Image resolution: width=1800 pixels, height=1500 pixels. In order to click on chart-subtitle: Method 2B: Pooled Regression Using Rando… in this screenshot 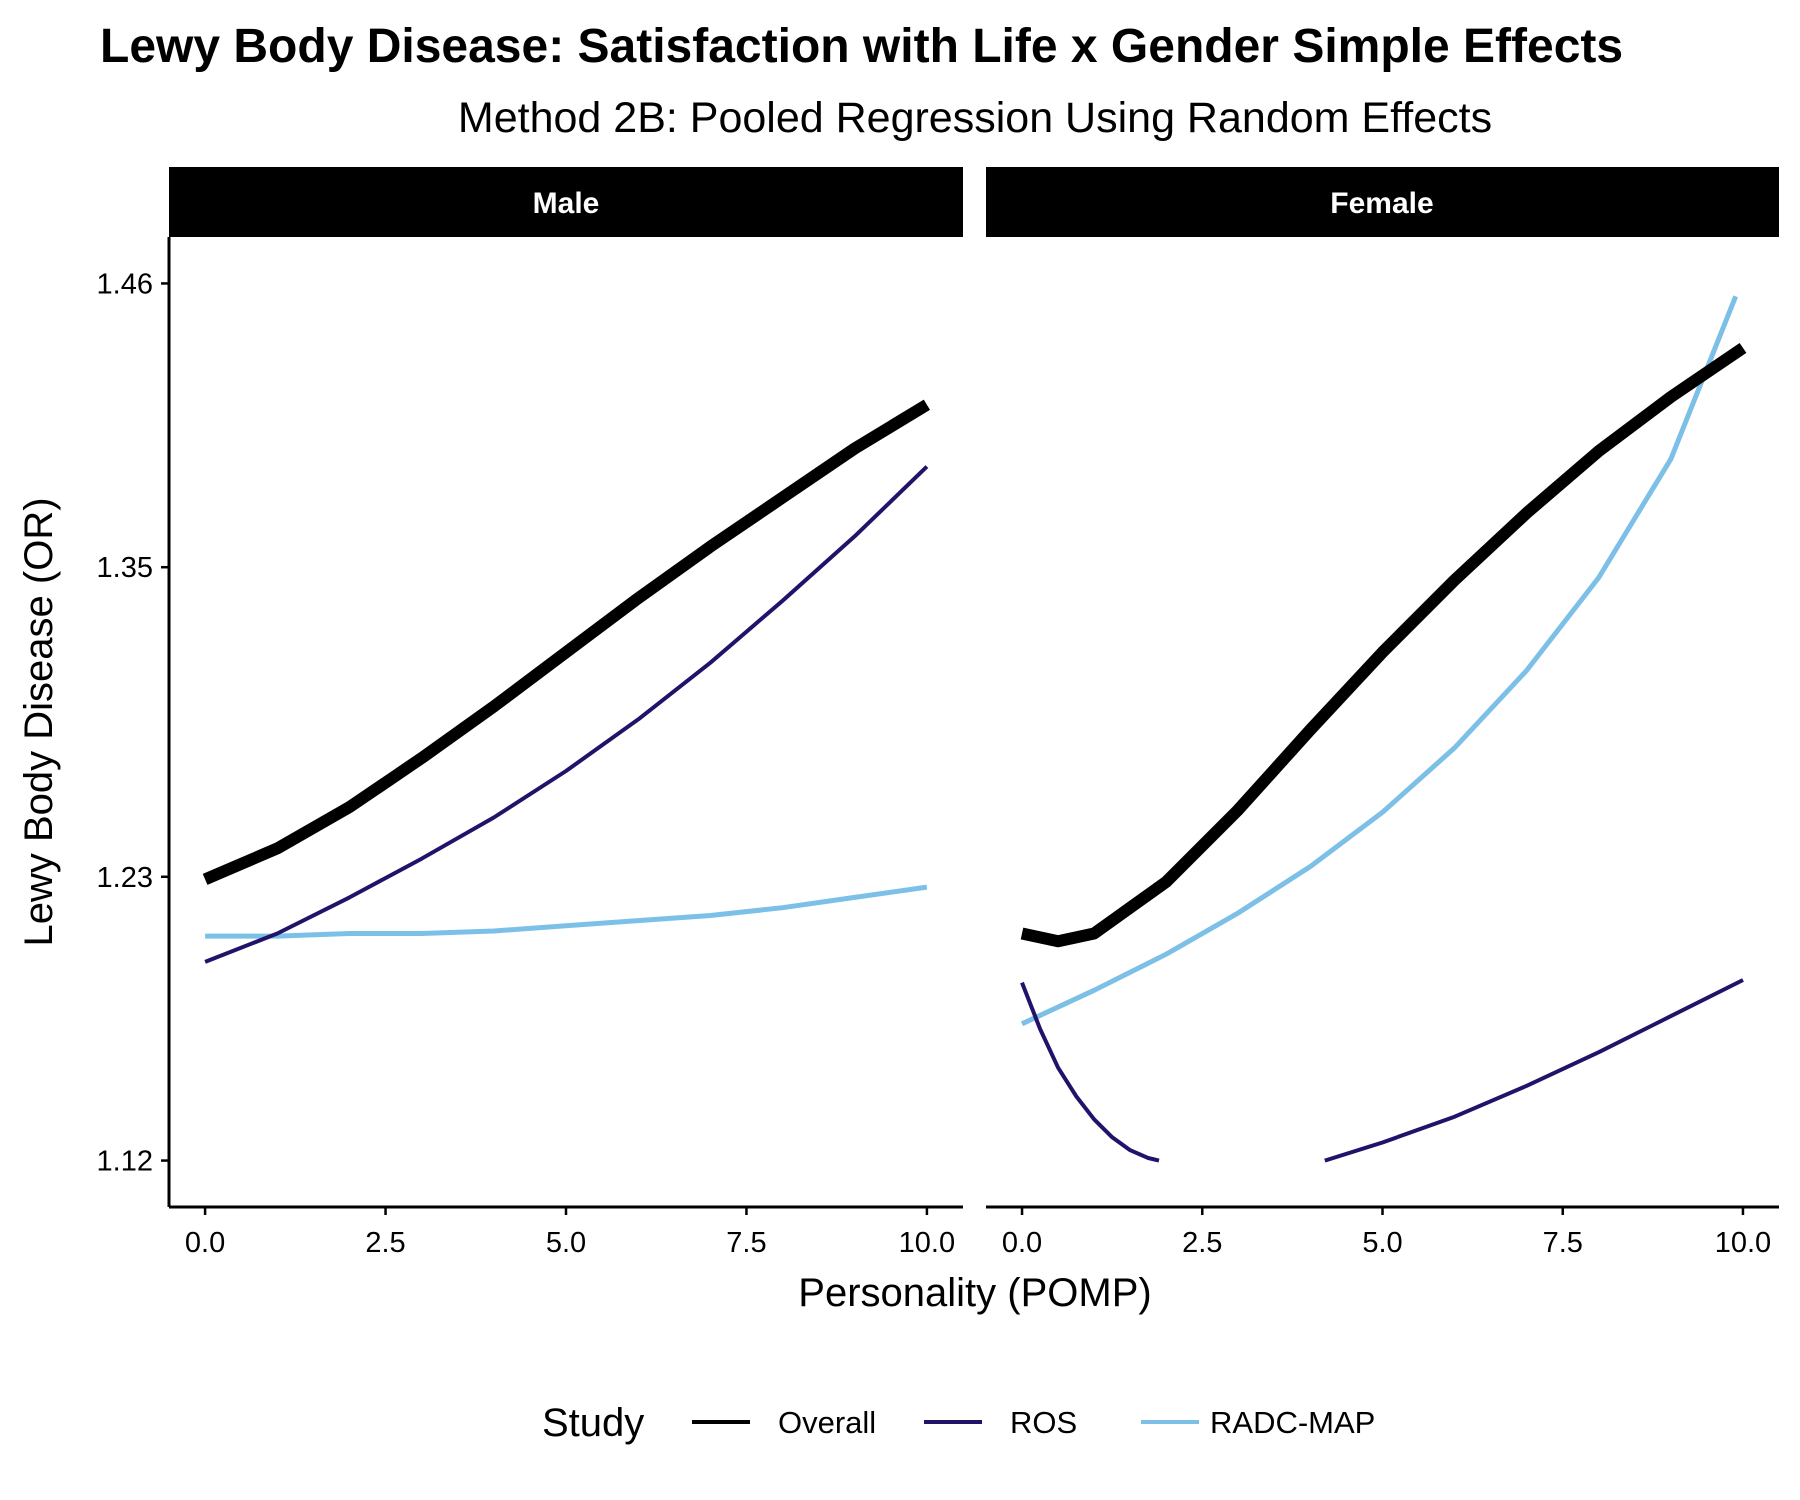, I will do `click(975, 118)`.